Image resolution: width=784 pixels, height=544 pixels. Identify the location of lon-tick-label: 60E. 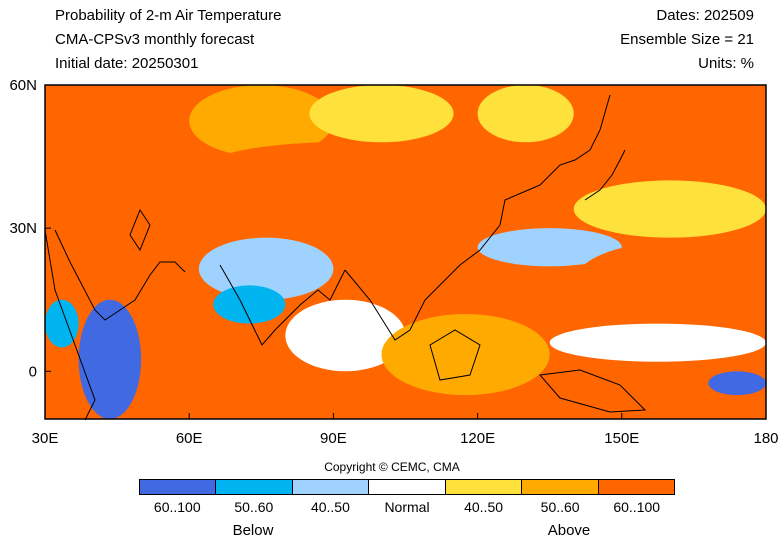
(189, 438).